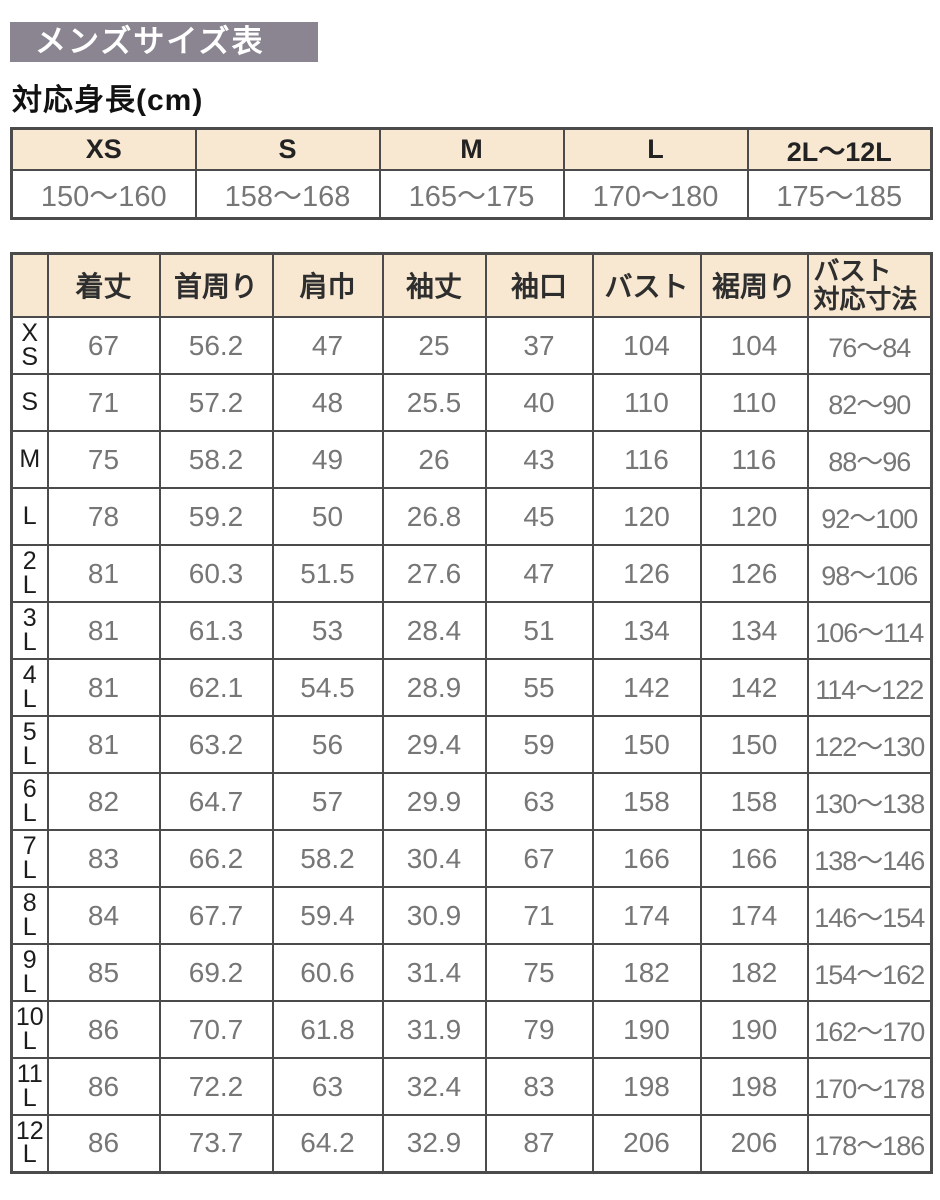  What do you see at coordinates (754, 459) in the screenshot?
I see `cell-m-hem-girth: 116` at bounding box center [754, 459].